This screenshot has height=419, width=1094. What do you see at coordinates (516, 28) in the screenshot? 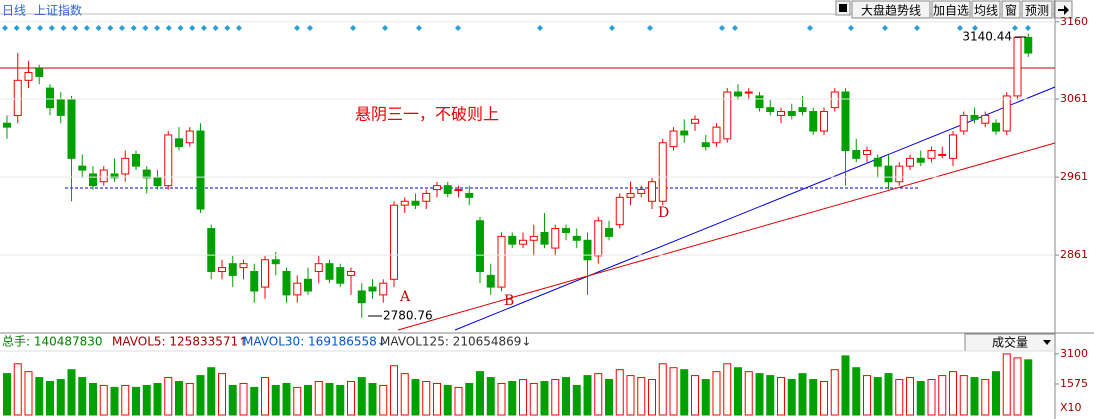
I see `signal-row` at bounding box center [516, 28].